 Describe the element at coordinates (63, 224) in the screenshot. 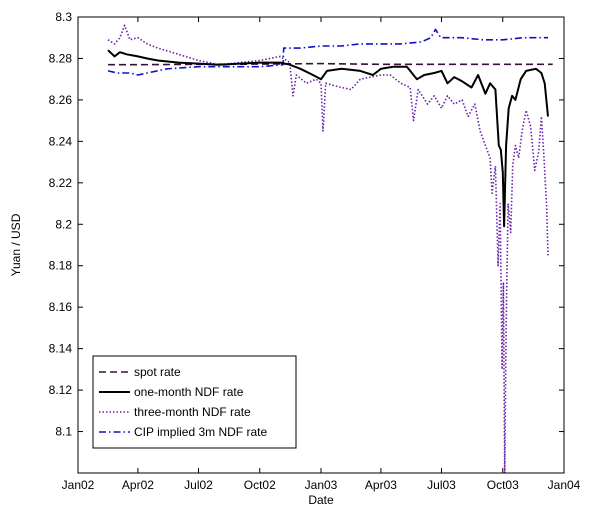

I see `y-tick-label: 8.2` at that location.